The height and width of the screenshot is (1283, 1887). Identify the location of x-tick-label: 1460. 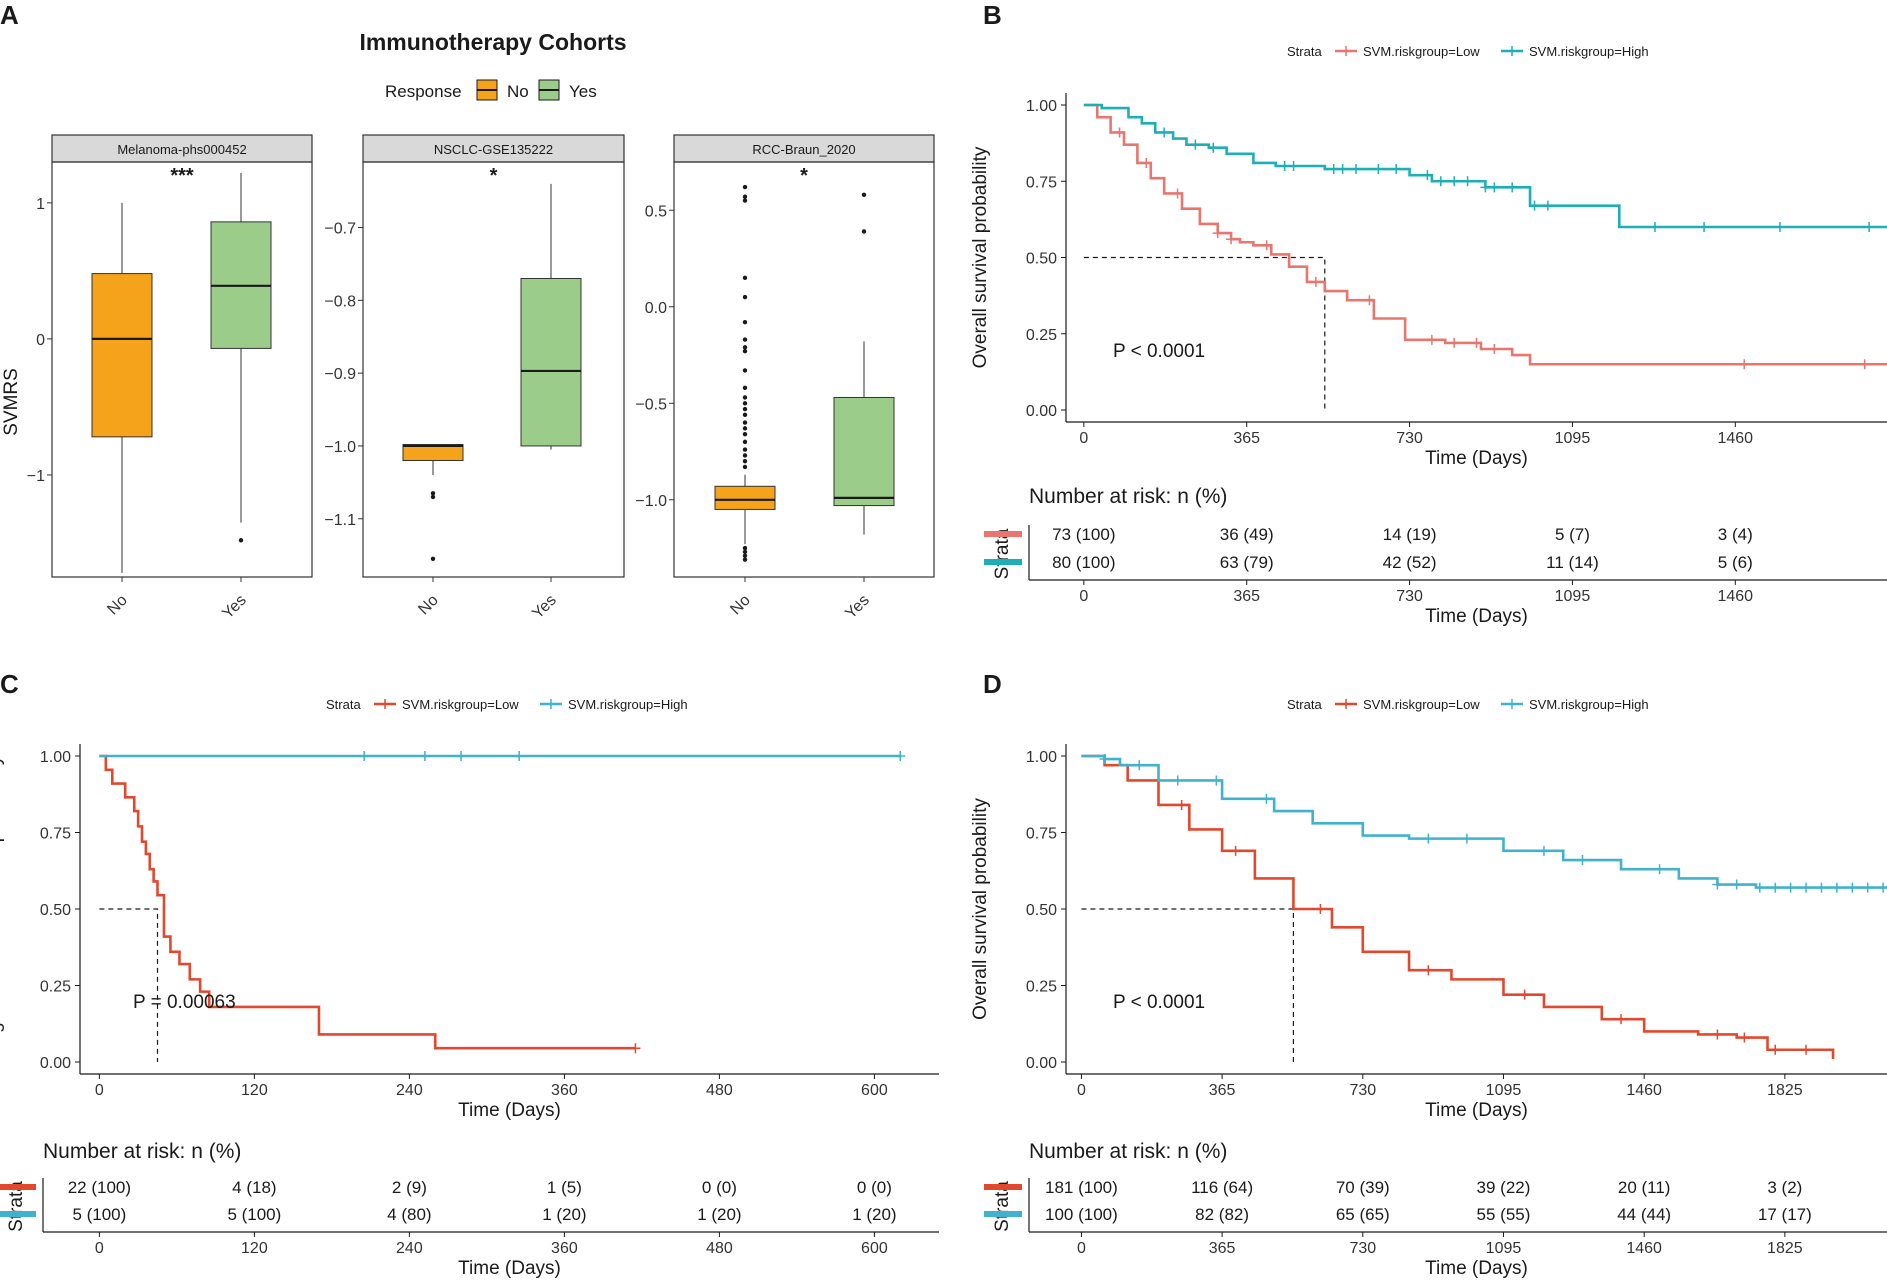
(1644, 1090).